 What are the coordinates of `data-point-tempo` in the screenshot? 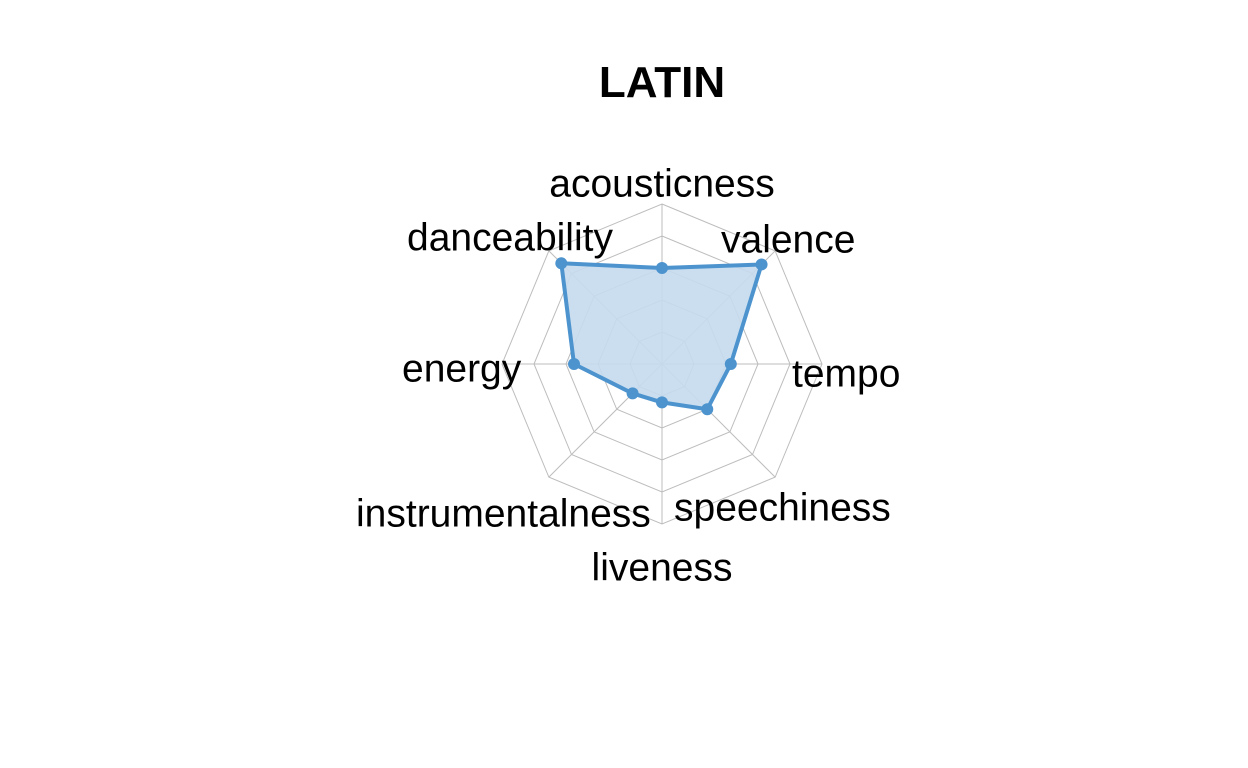 It's located at (730, 364).